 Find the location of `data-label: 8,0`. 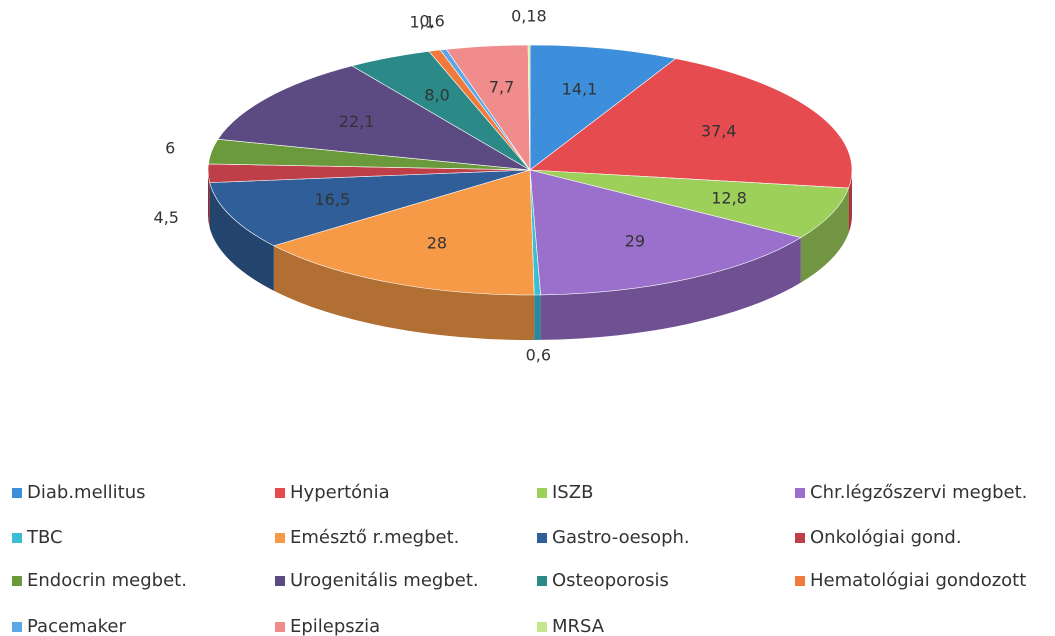

data-label: 8,0 is located at coordinates (436, 94).